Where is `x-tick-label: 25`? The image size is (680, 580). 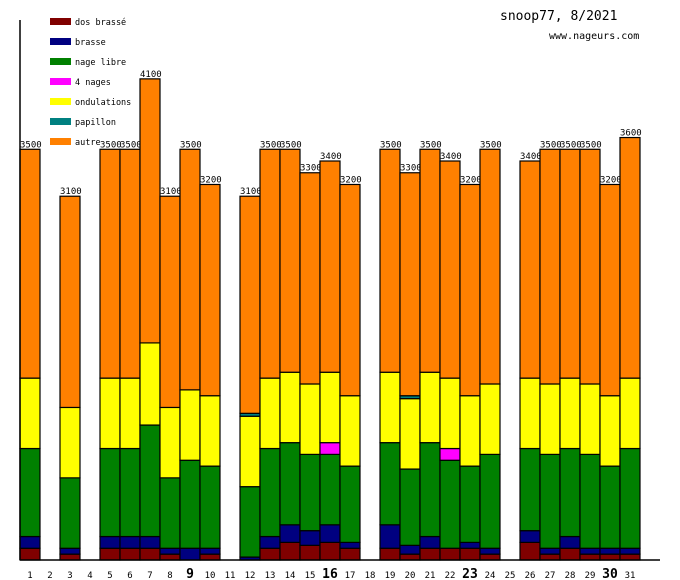 x-tick-label: 25 is located at coordinates (510, 575).